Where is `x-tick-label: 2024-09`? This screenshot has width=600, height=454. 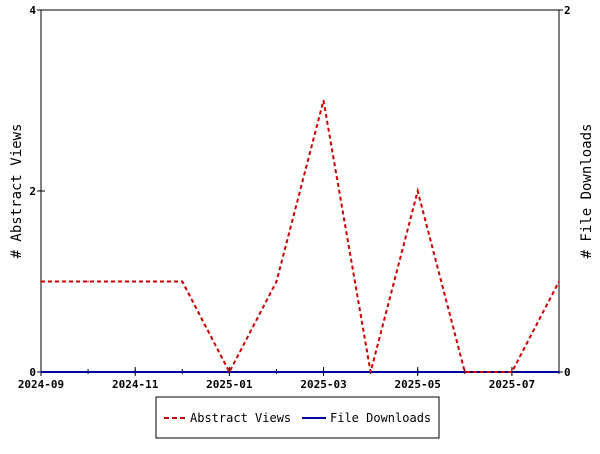
x-tick-label: 2024-09 is located at coordinates (41, 384).